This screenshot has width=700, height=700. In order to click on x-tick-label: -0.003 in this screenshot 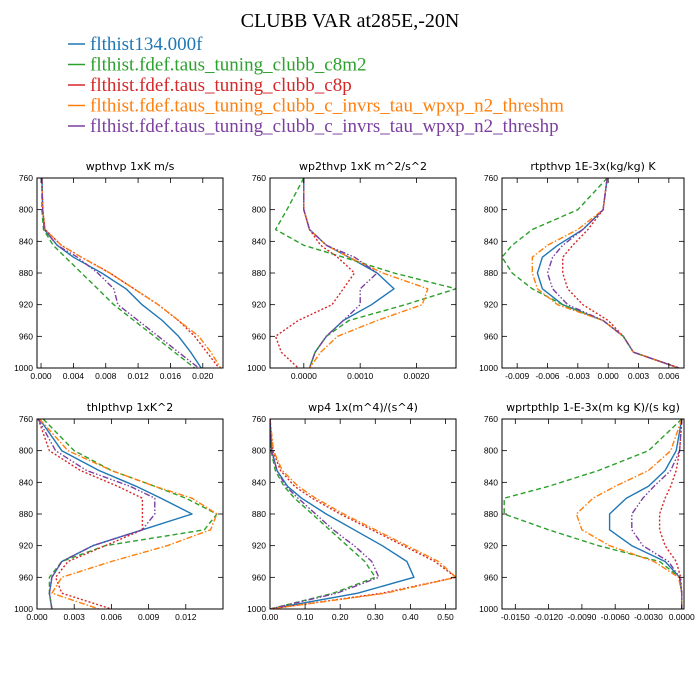, I will do `click(578, 376)`.